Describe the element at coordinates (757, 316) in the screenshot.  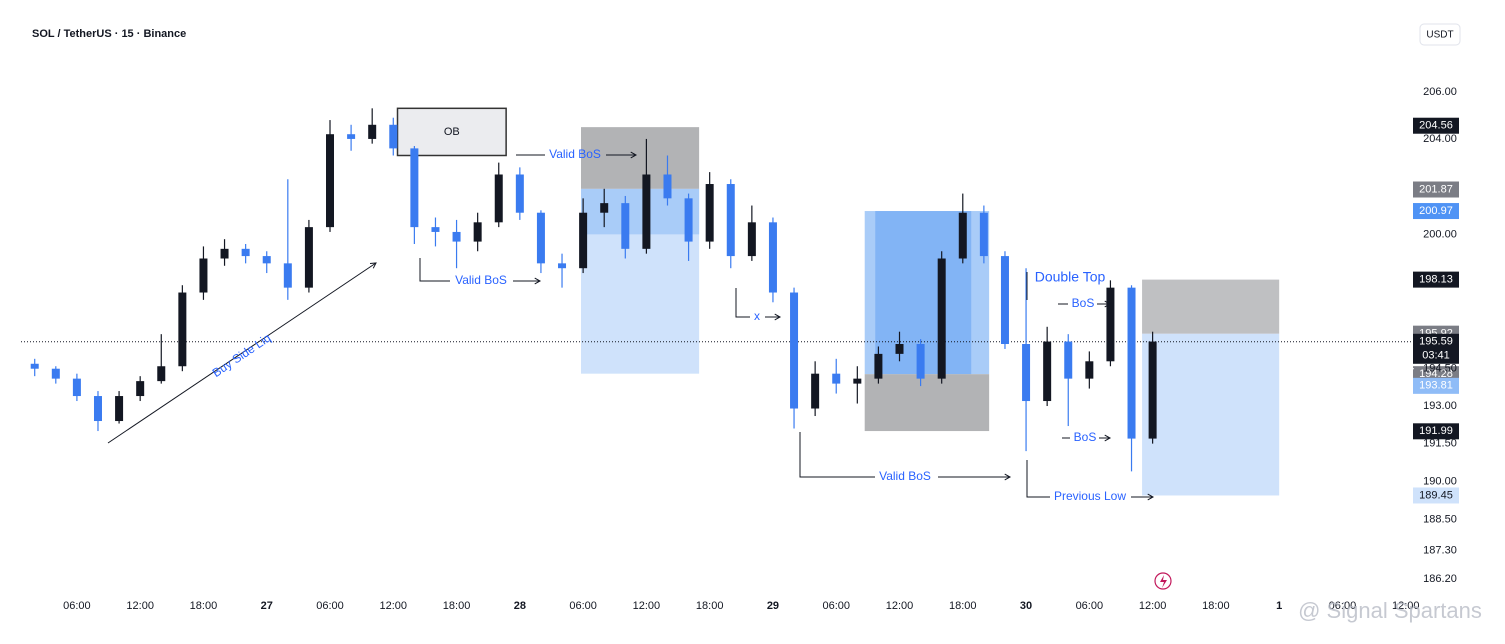
I see `annotation: x` at that location.